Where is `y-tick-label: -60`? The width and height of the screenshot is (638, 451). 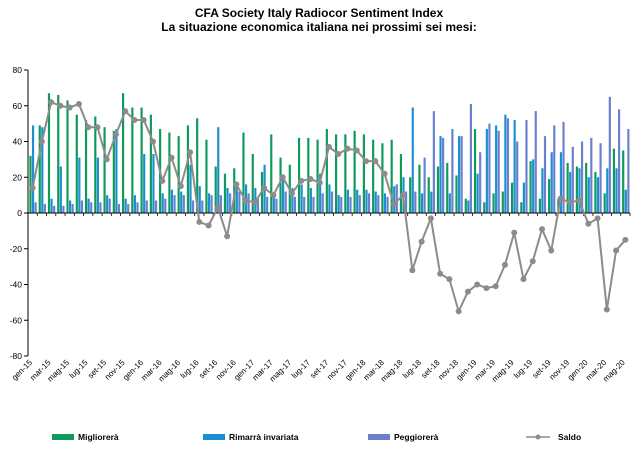
y-tick-label: -60 is located at coordinates (16, 320).